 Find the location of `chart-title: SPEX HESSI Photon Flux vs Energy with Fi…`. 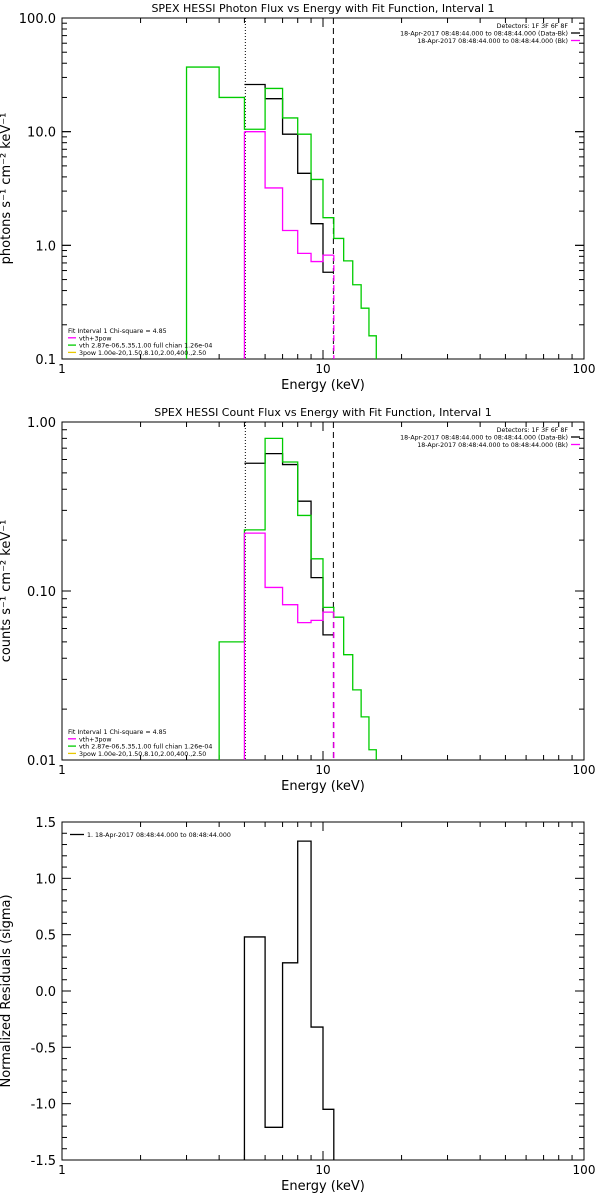

chart-title: SPEX HESSI Photon Flux vs Energy with Fi… is located at coordinates (322, 8).